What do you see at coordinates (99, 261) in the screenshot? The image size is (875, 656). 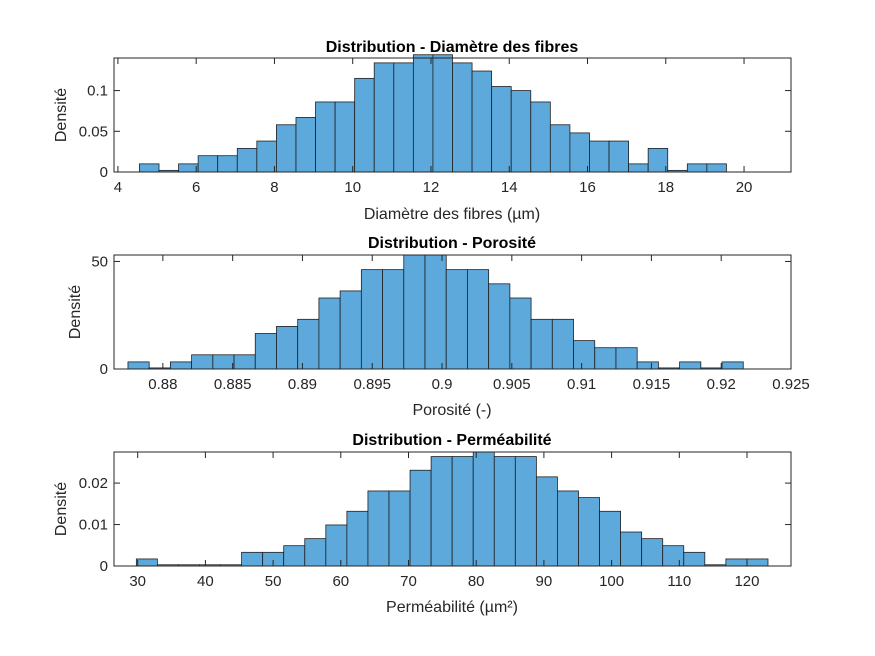 I see `y-tick-label: 50` at bounding box center [99, 261].